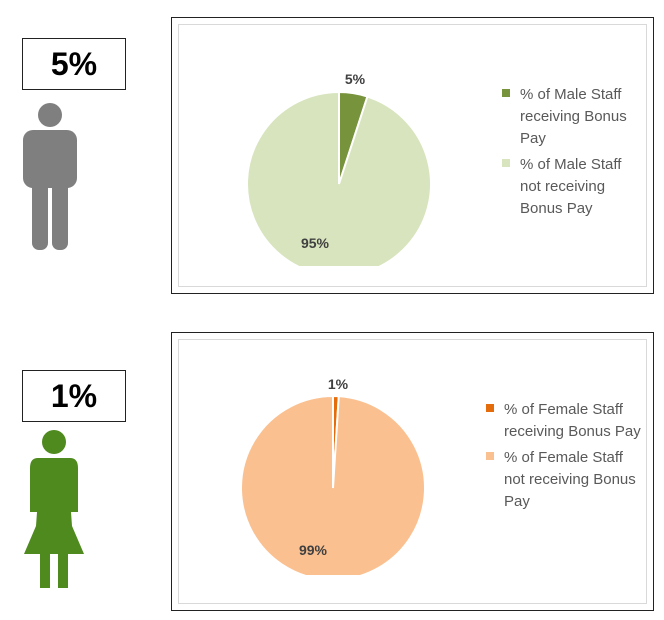 This screenshot has height=620, width=664. What do you see at coordinates (315, 243) in the screenshot?
I see `male-data-label-not-receiving: 95%` at bounding box center [315, 243].